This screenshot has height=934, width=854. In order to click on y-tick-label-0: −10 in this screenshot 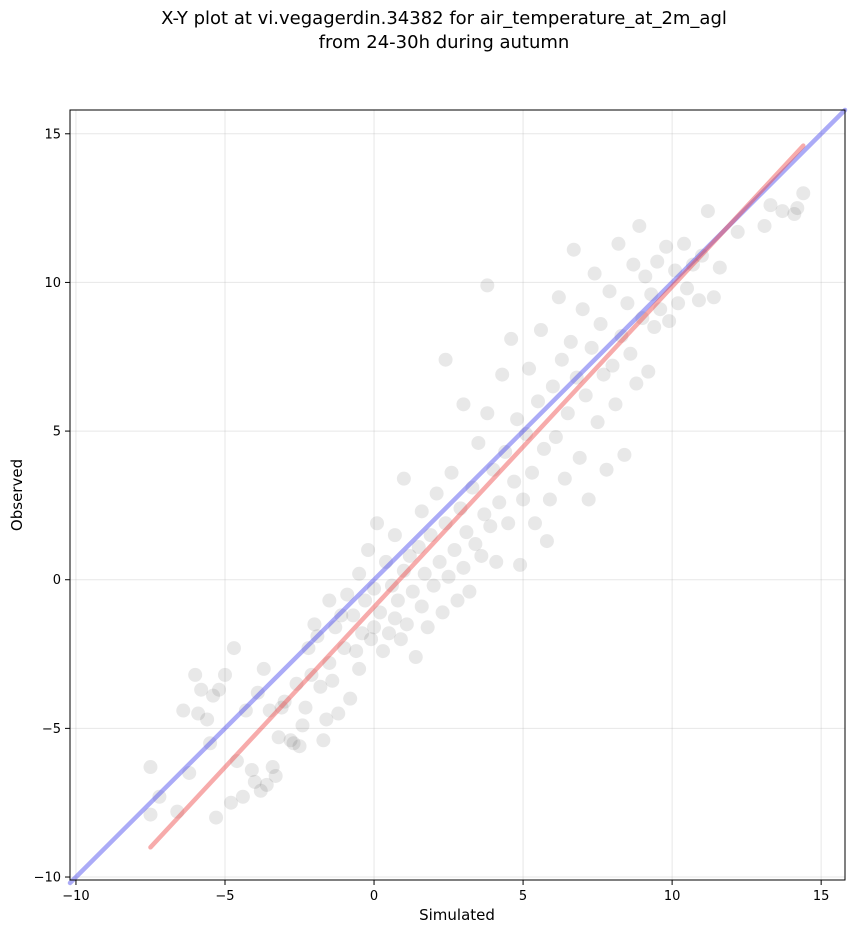, I will do `click(47, 878)`.